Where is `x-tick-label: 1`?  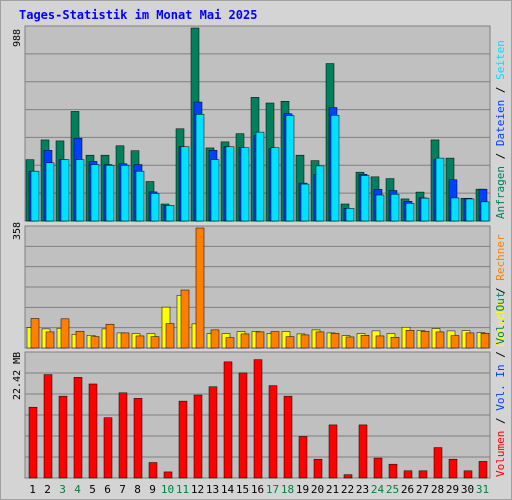 x-tick-label: 1 is located at coordinates (32, 489).